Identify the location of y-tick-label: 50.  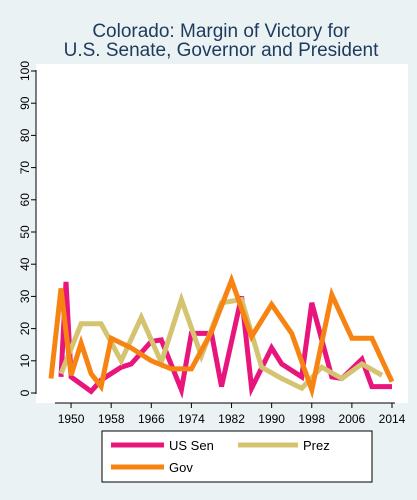
(25, 232).